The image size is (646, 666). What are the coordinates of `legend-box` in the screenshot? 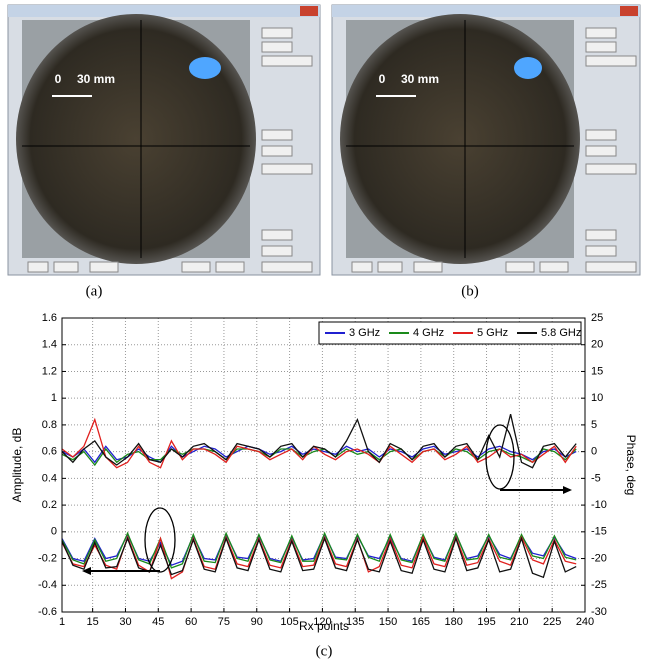 It's located at (450, 333).